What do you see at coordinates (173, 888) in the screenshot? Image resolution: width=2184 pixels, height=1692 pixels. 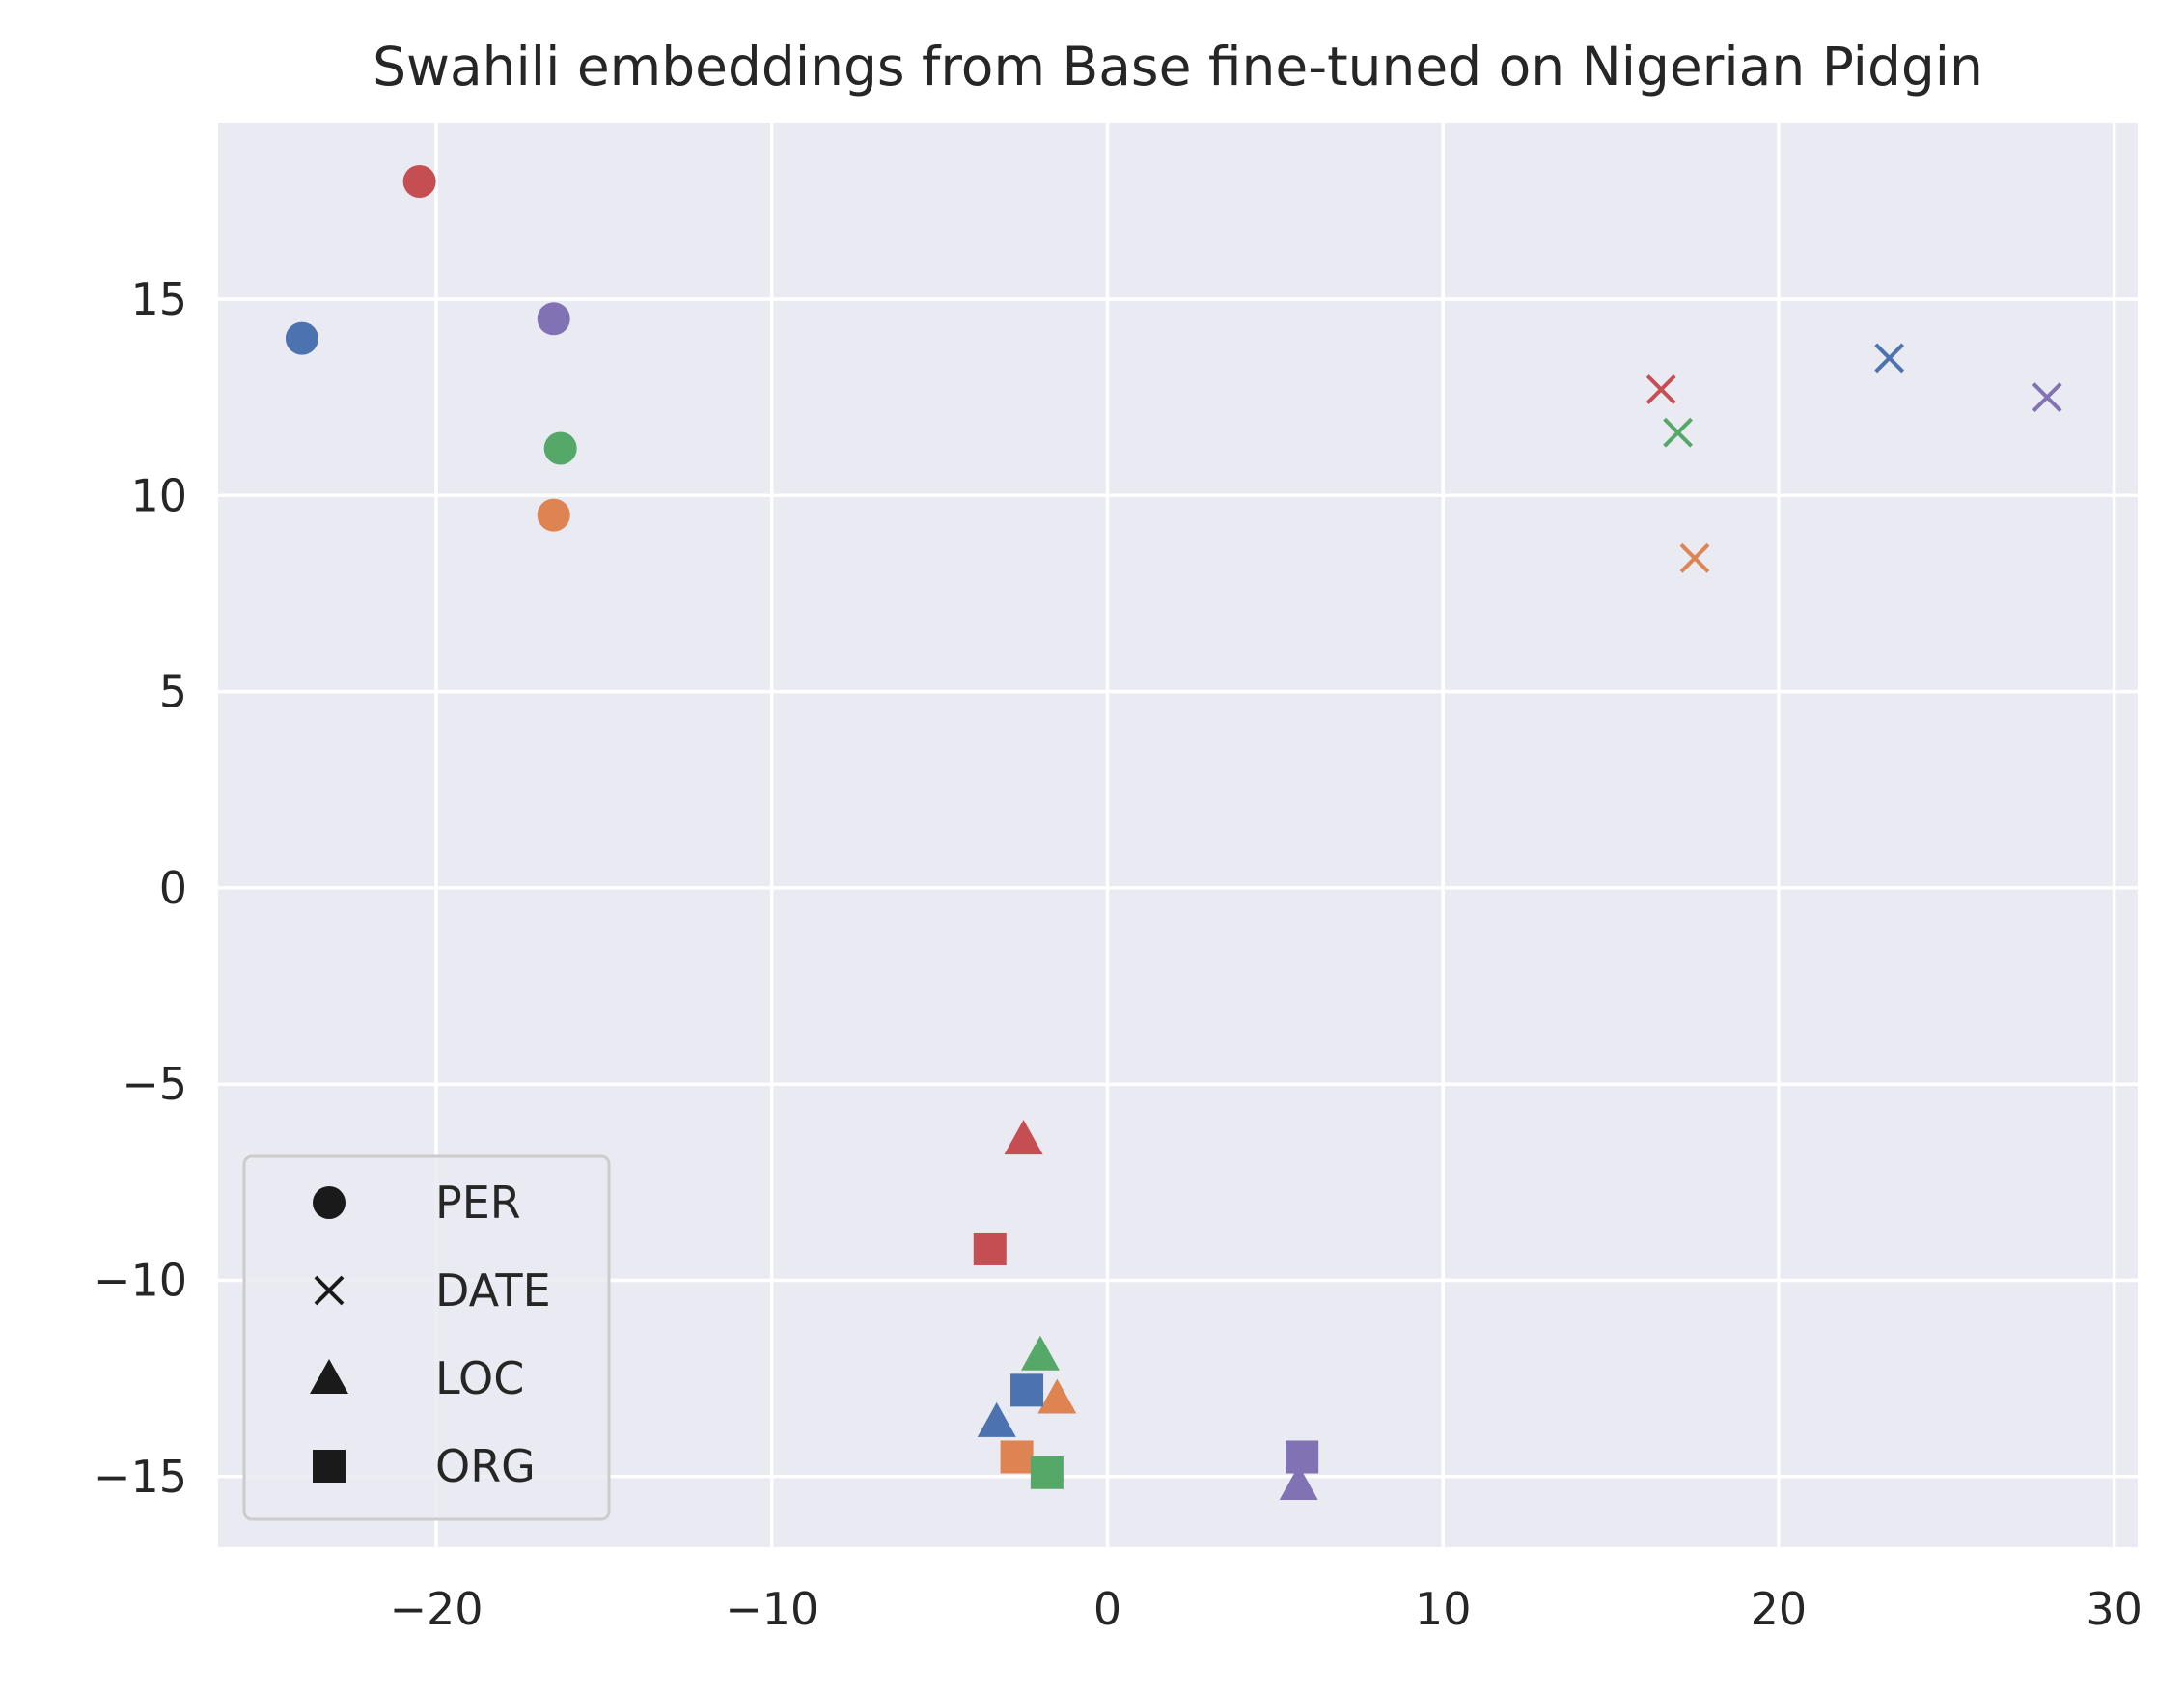 I see `y-tick-label: 0` at bounding box center [173, 888].